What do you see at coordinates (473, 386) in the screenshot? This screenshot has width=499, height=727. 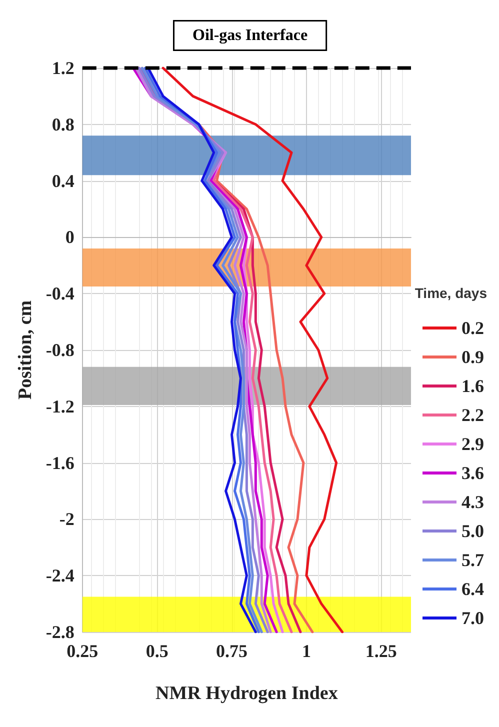 I see `legend-label: 1.6` at bounding box center [473, 386].